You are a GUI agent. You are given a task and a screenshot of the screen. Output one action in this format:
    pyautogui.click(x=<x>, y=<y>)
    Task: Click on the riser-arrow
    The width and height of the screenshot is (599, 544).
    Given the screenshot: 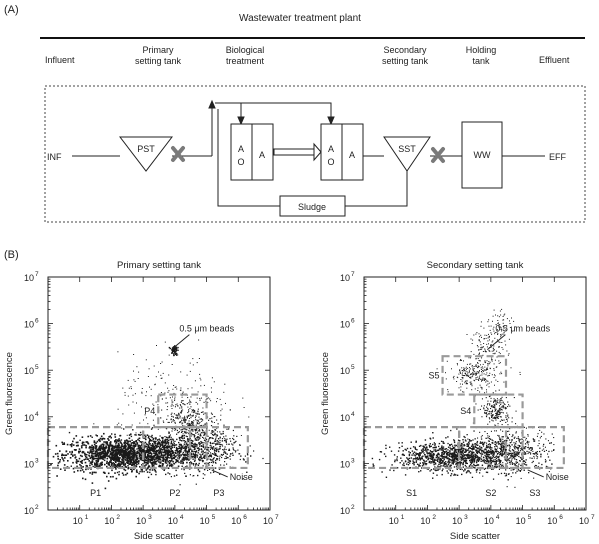 What is the action you would take?
    pyautogui.click(x=212, y=104)
    